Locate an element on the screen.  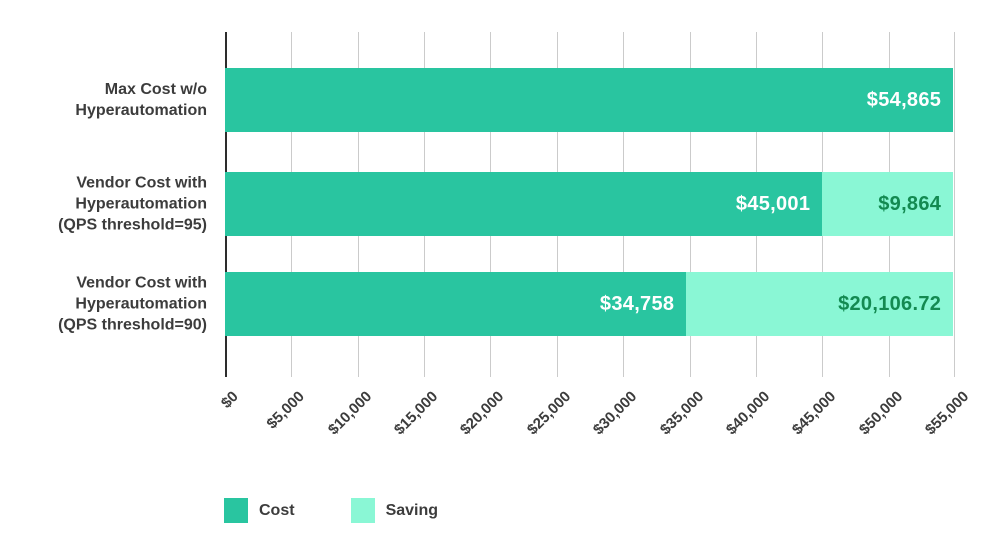
x-tick-label: $5,000 is located at coordinates (286, 410).